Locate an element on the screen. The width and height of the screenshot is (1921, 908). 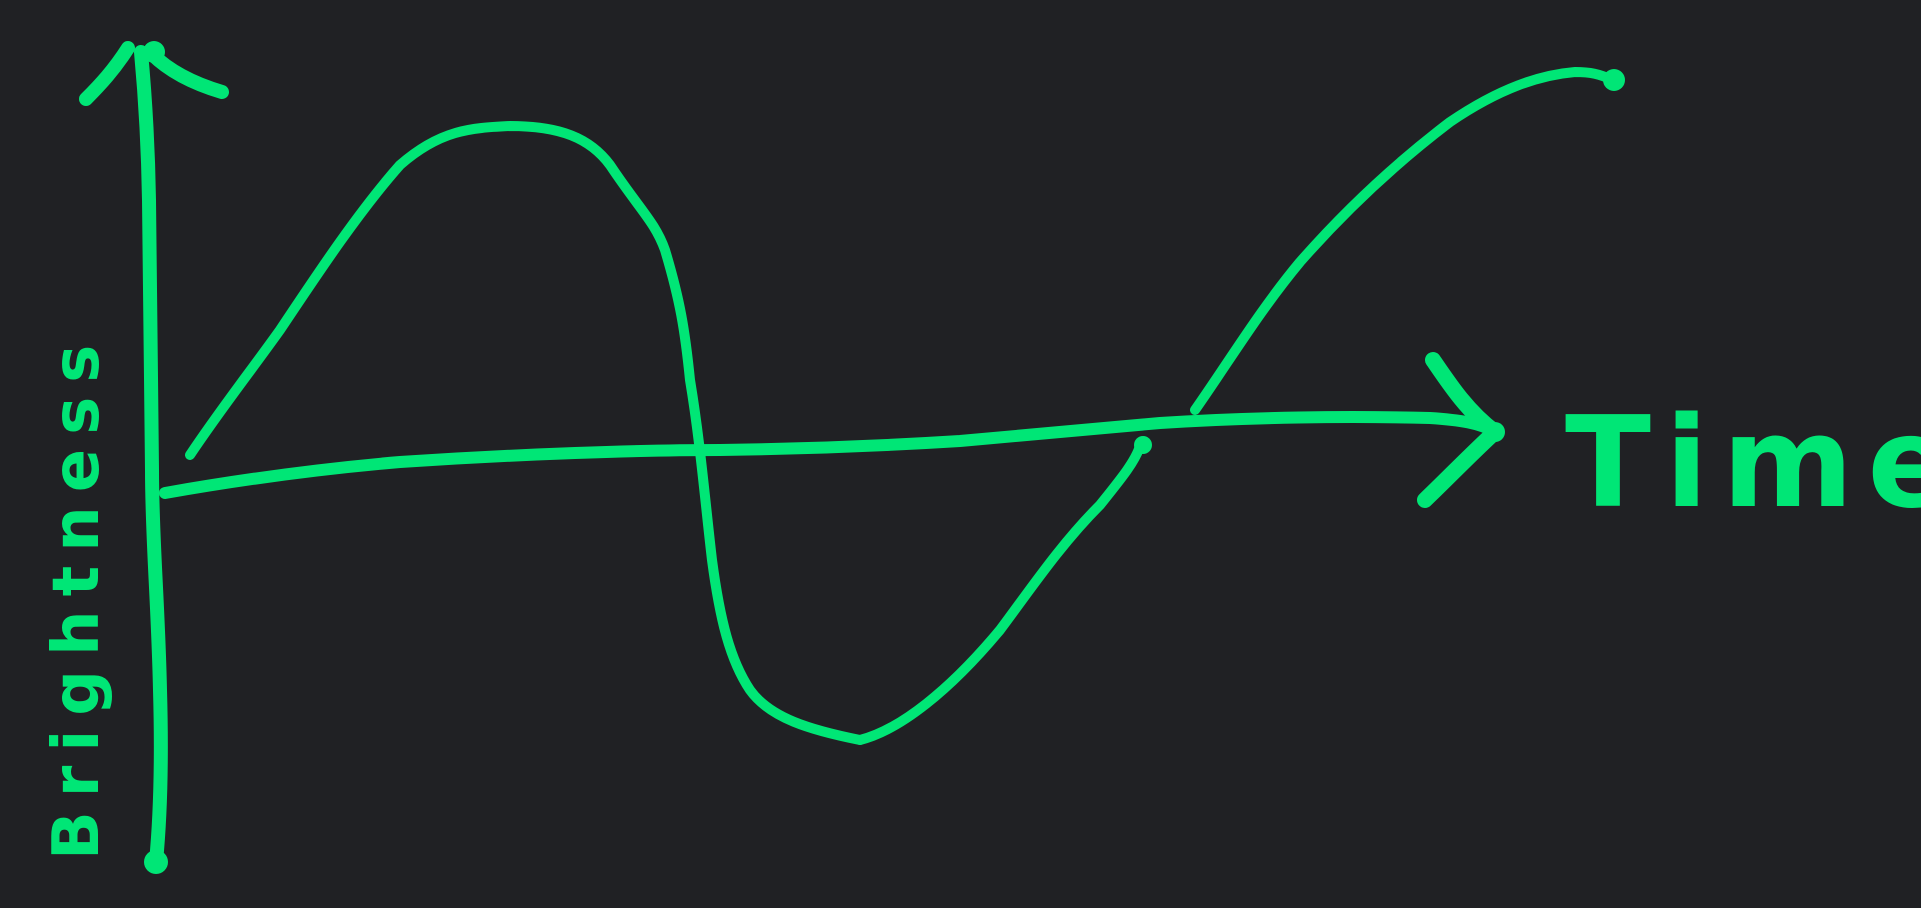
y-axis-label: Brightness is located at coordinates (77, 595).